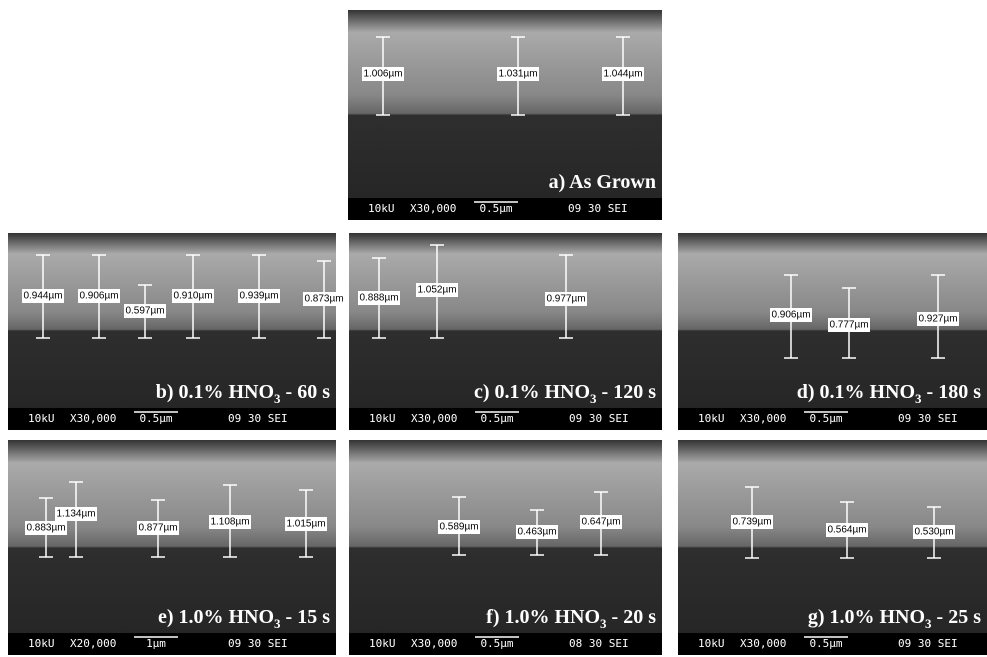 The height and width of the screenshot is (657, 987). I want to click on panel-label: f) 1.0% HNO3 - 20 s, so click(571, 618).